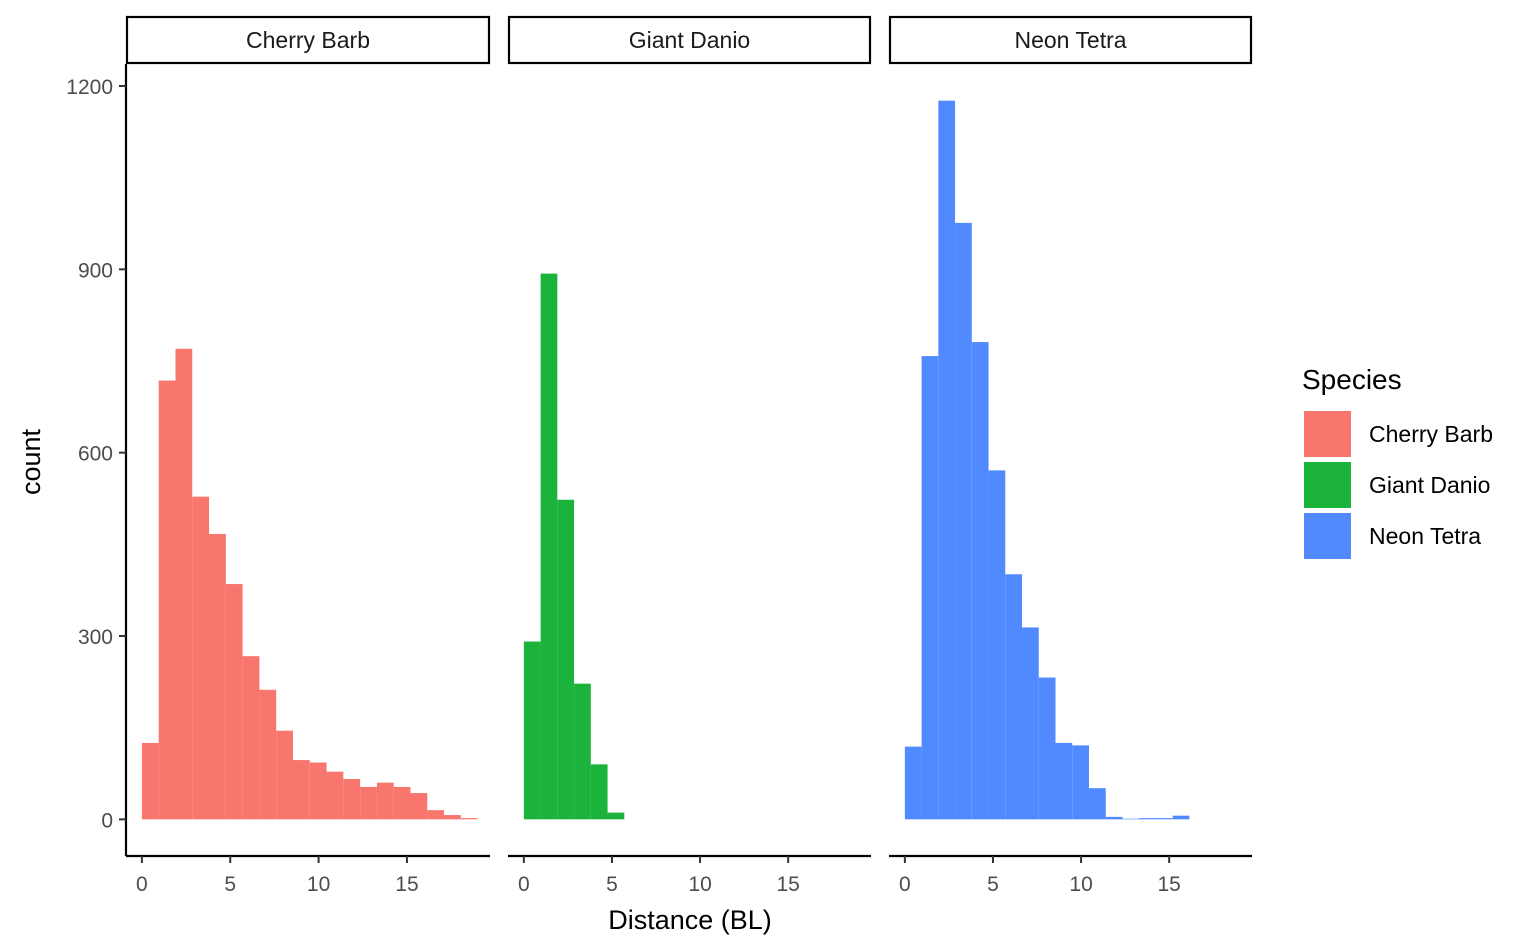 This screenshot has width=1540, height=951. Describe the element at coordinates (1397, 461) in the screenshot. I see `legend: Species Cherry Barb Giant Danio Neon Tetra` at that location.